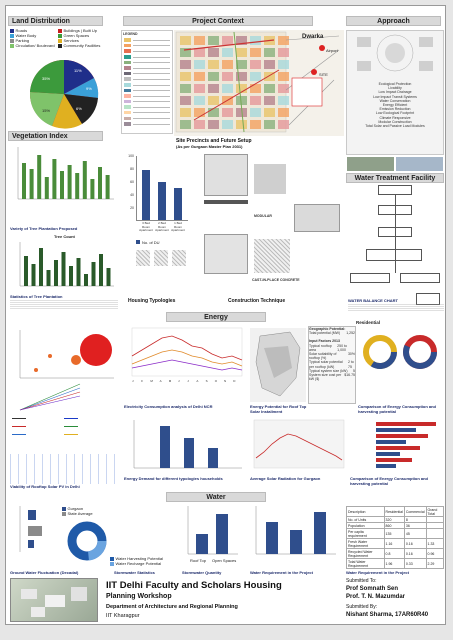 This screenshot has width=453, height=640. What do you see at coordinates (322, 48) in the screenshot?
I see `airport-marker` at bounding box center [322, 48].